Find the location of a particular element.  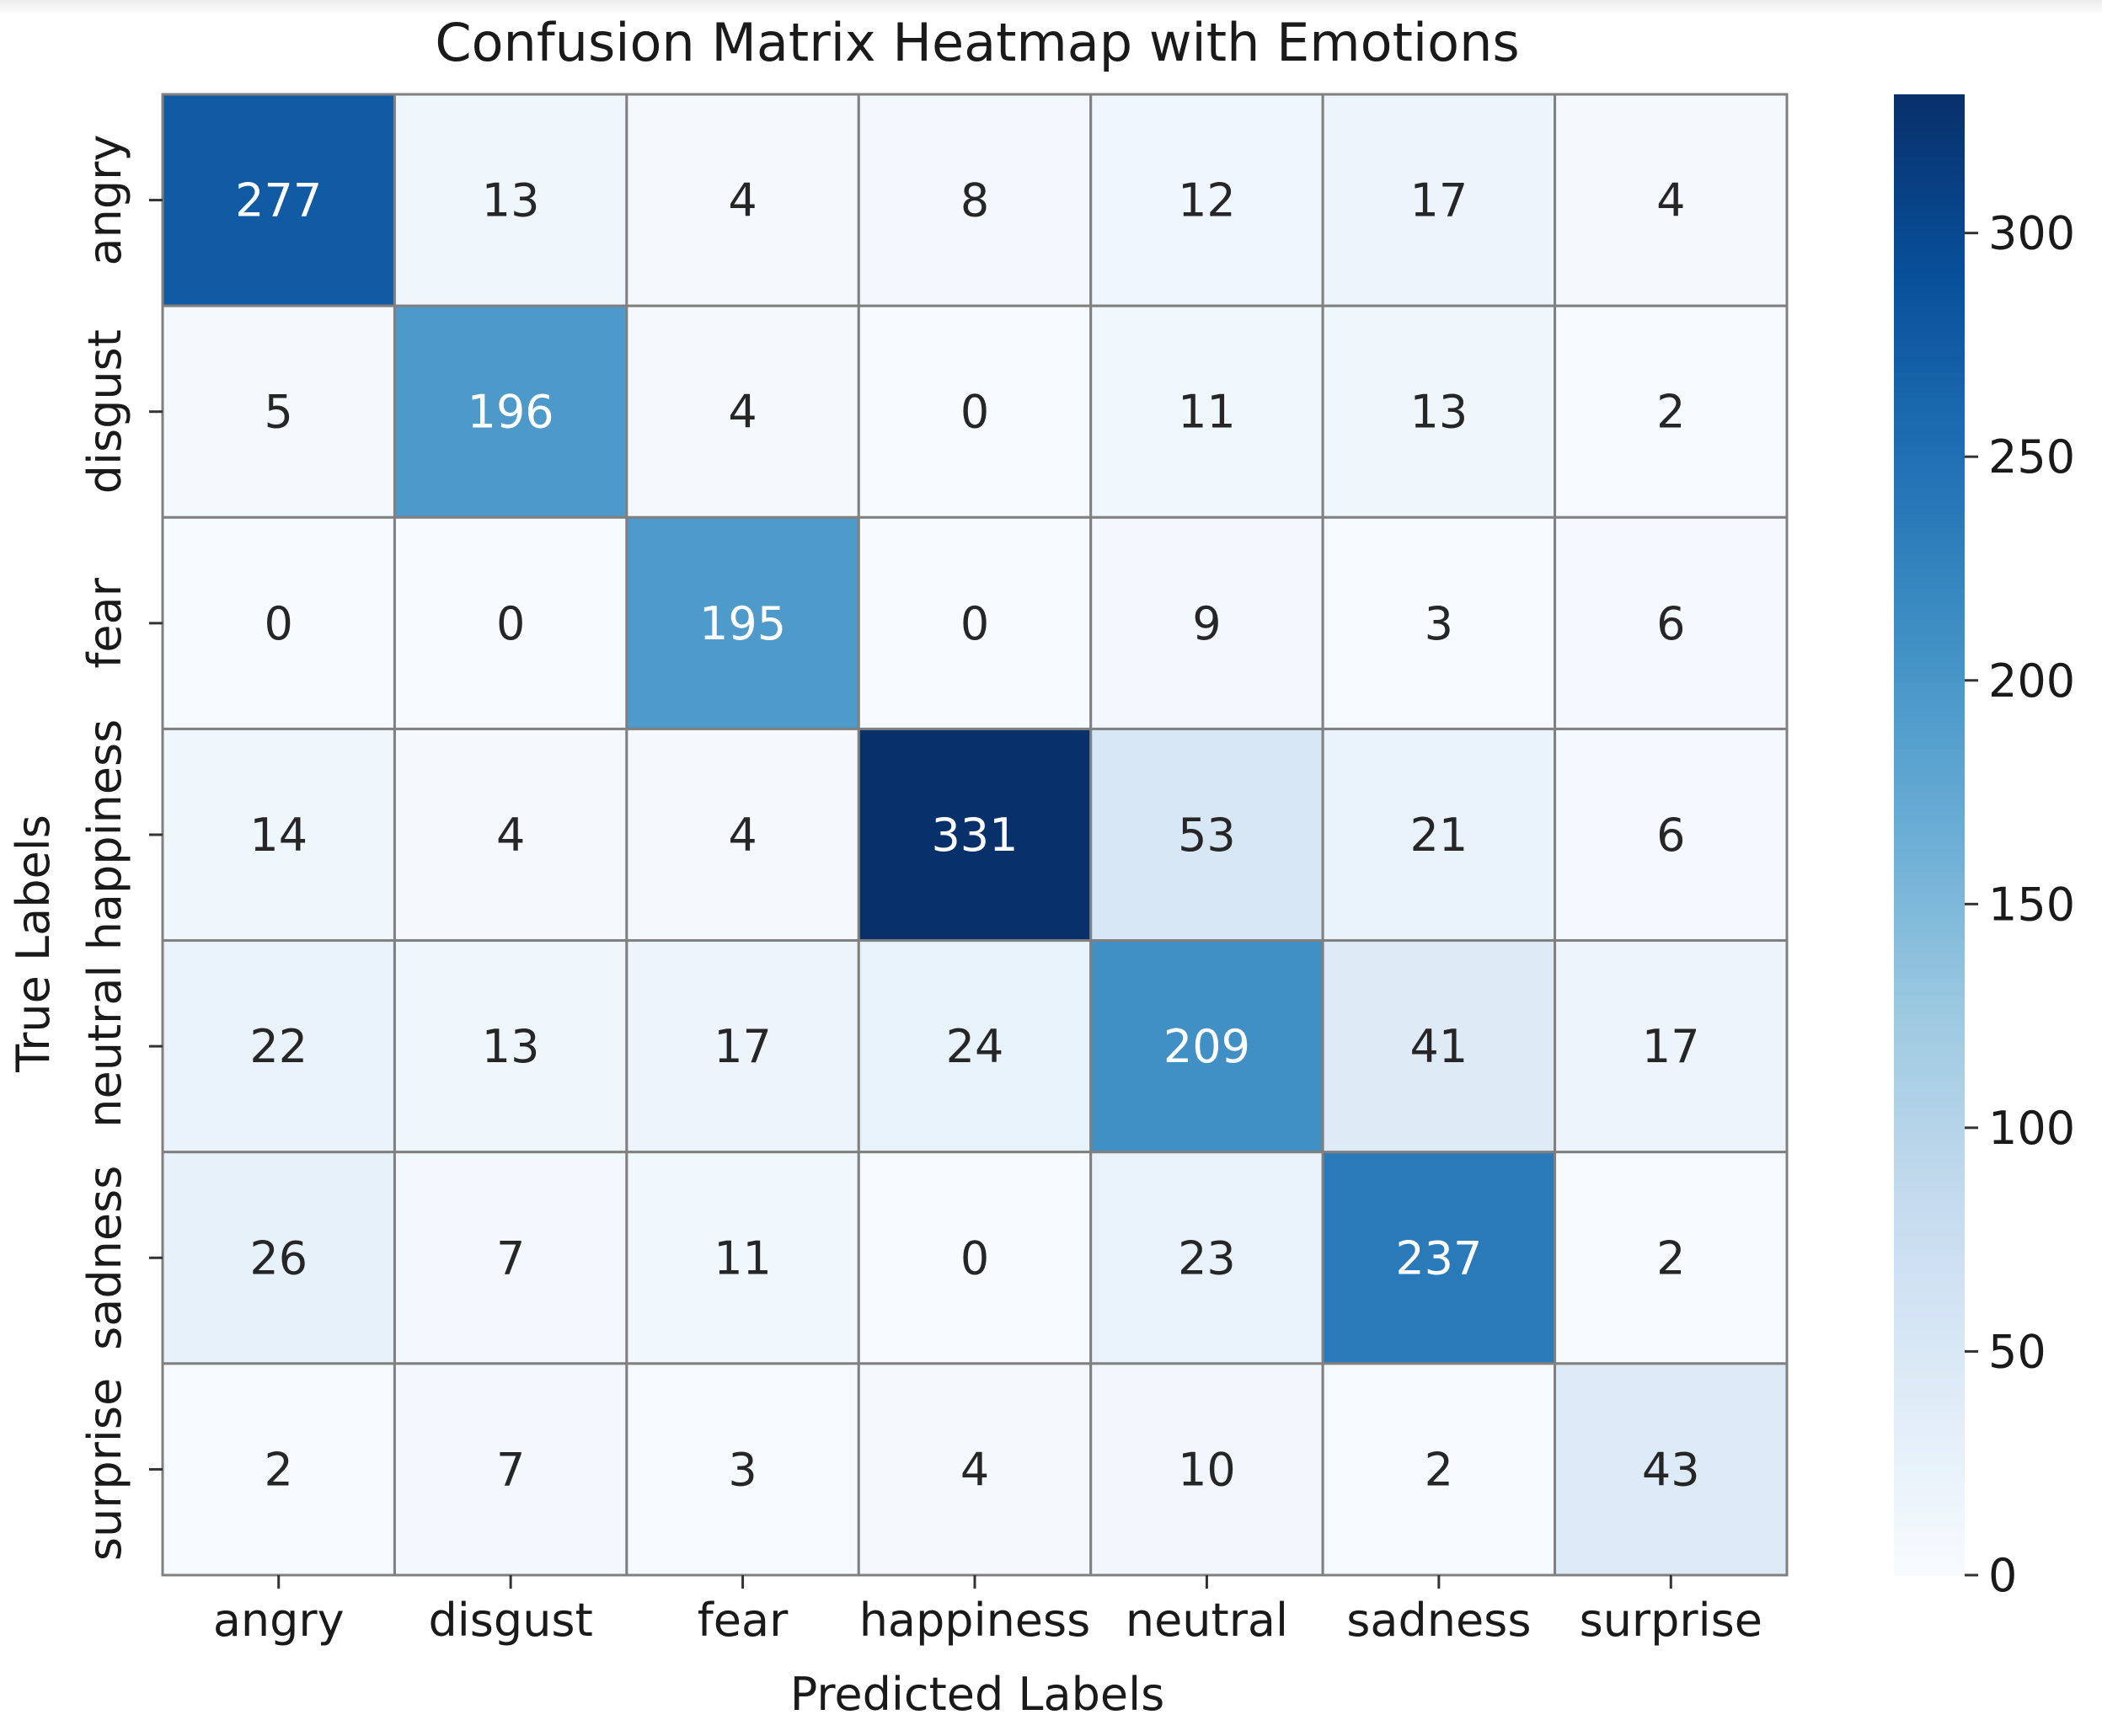

heatmap-cell-fear-angry is located at coordinates (278, 622).